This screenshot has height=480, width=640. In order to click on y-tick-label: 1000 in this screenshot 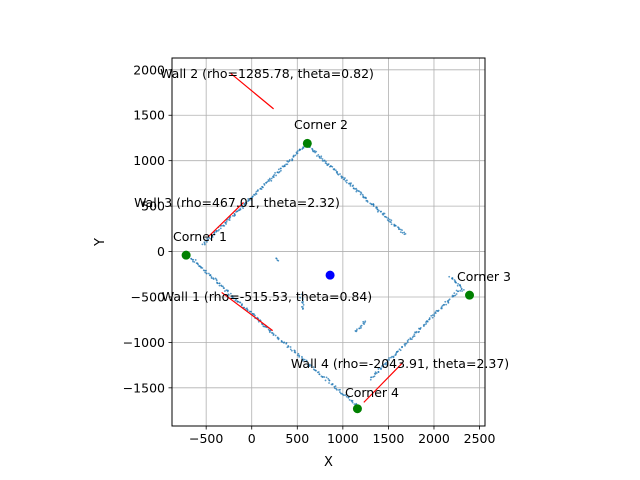, I will do `click(149, 160)`.